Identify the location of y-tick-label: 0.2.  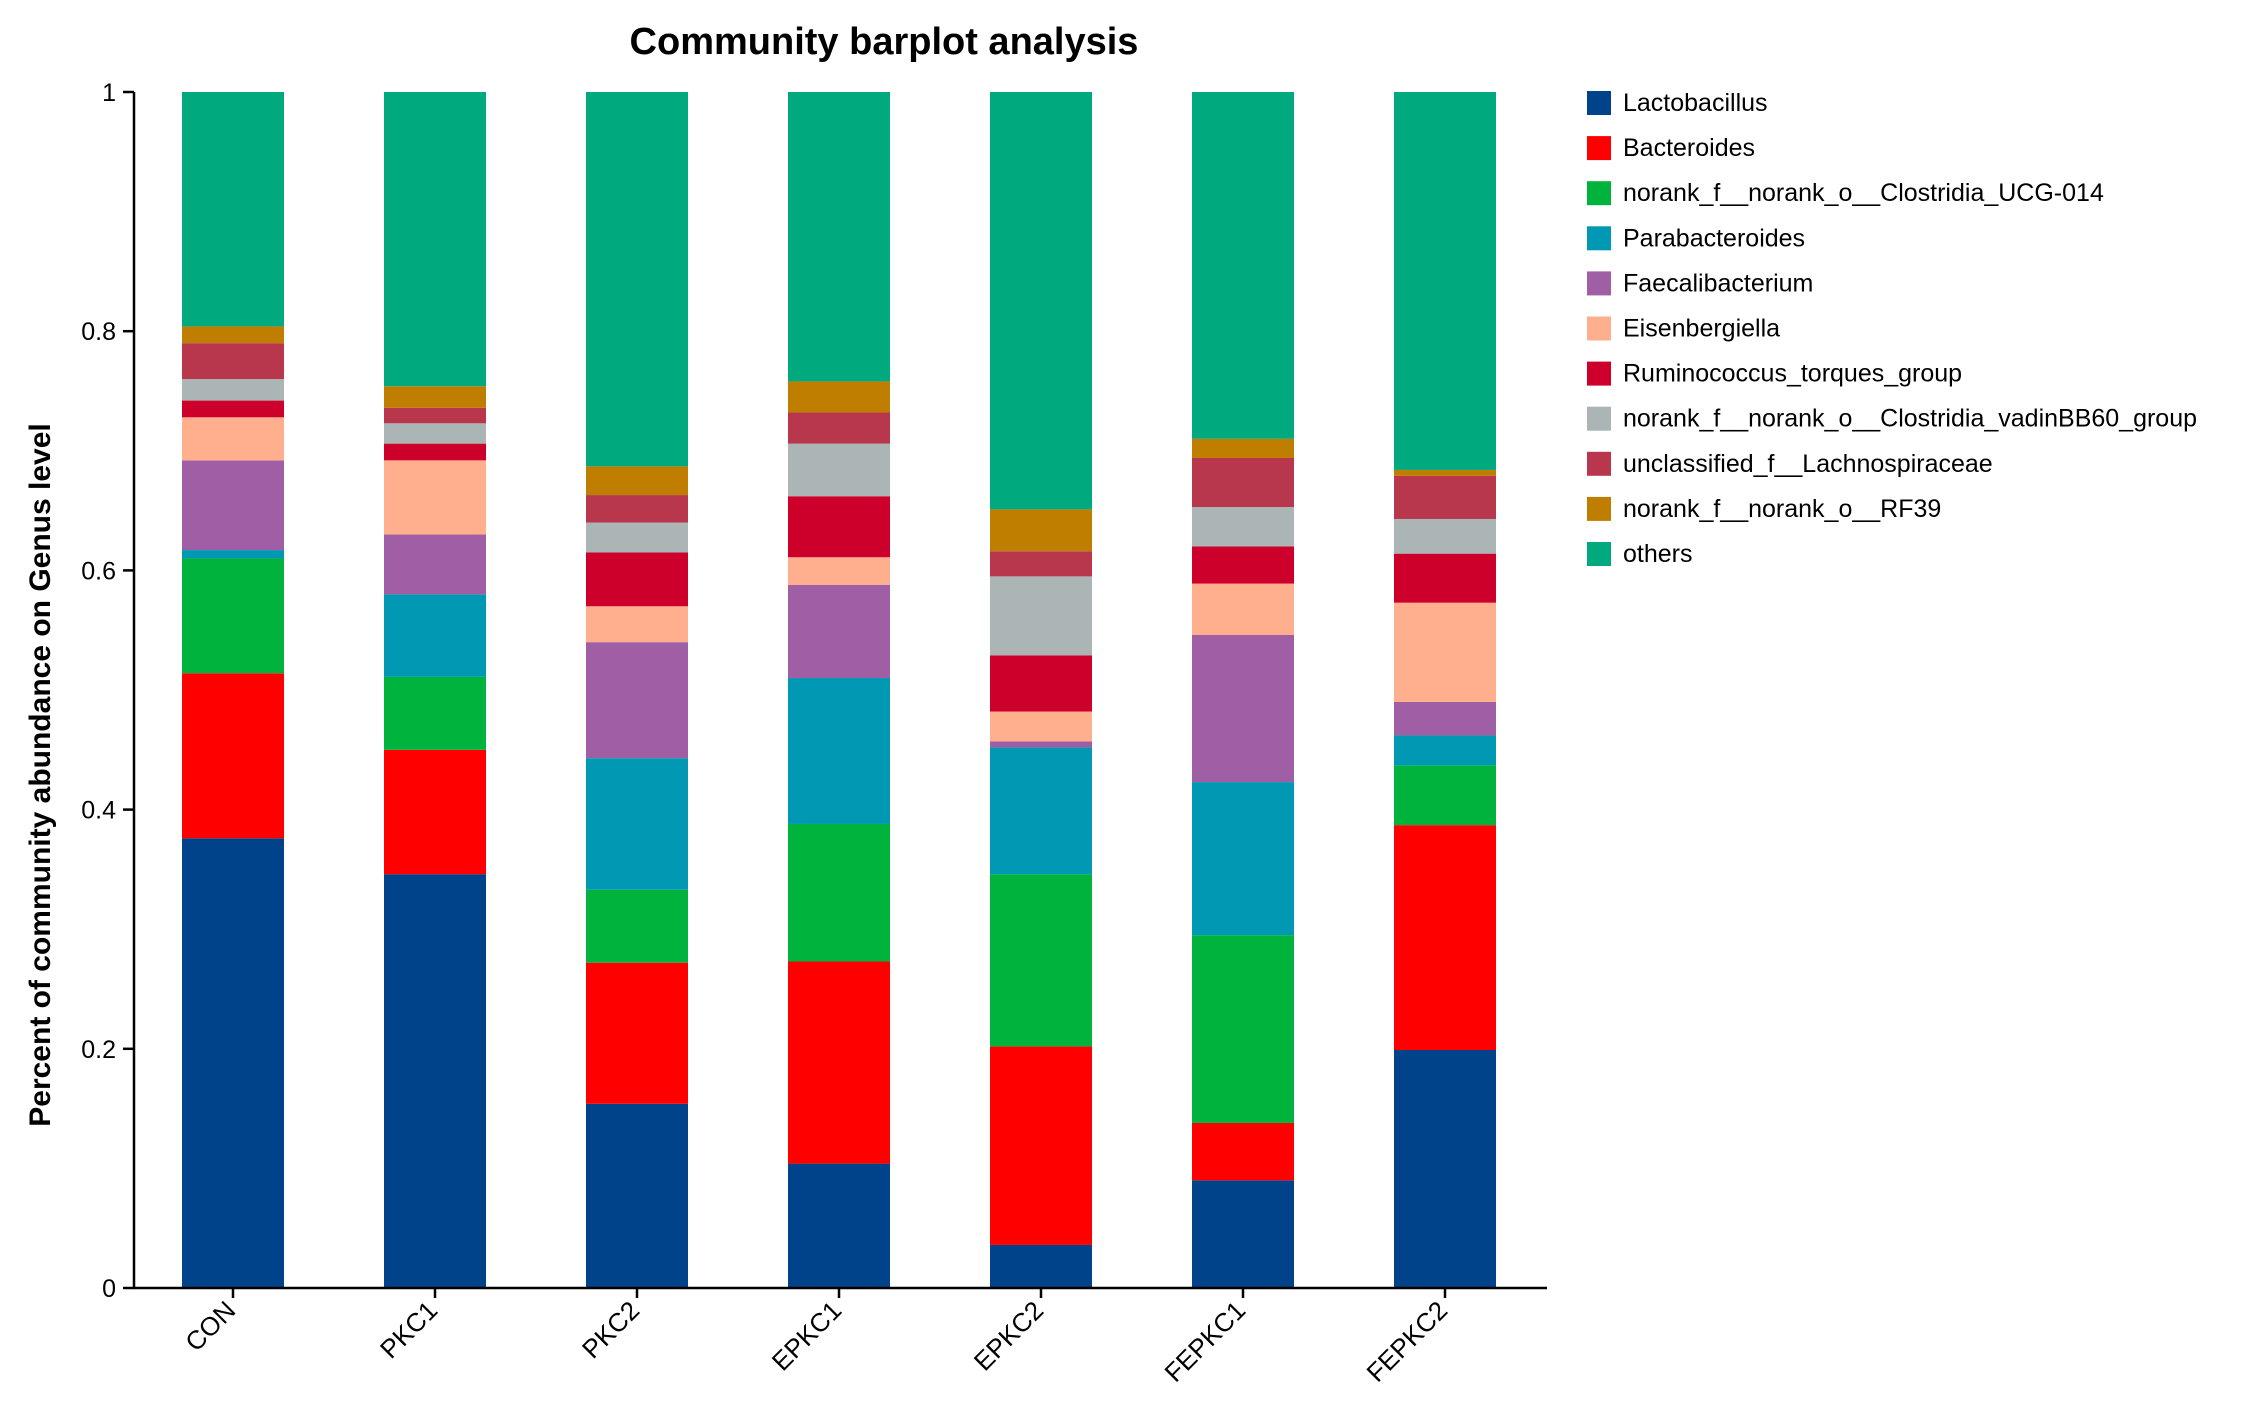
(98, 1050).